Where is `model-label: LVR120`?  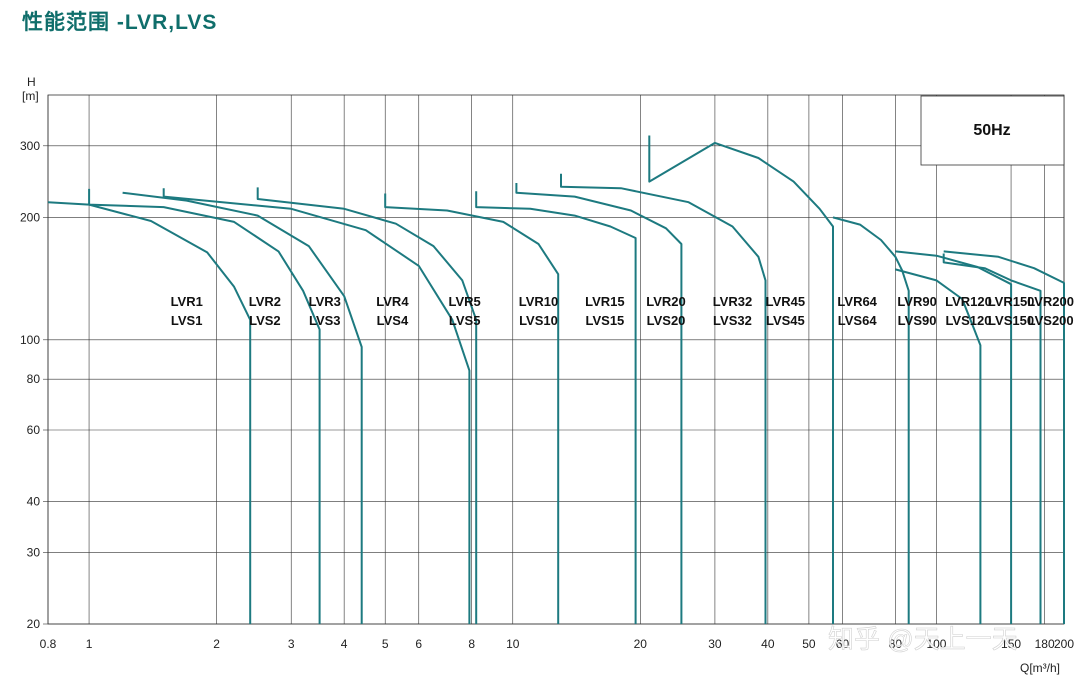
model-label: LVR120 is located at coordinates (968, 301).